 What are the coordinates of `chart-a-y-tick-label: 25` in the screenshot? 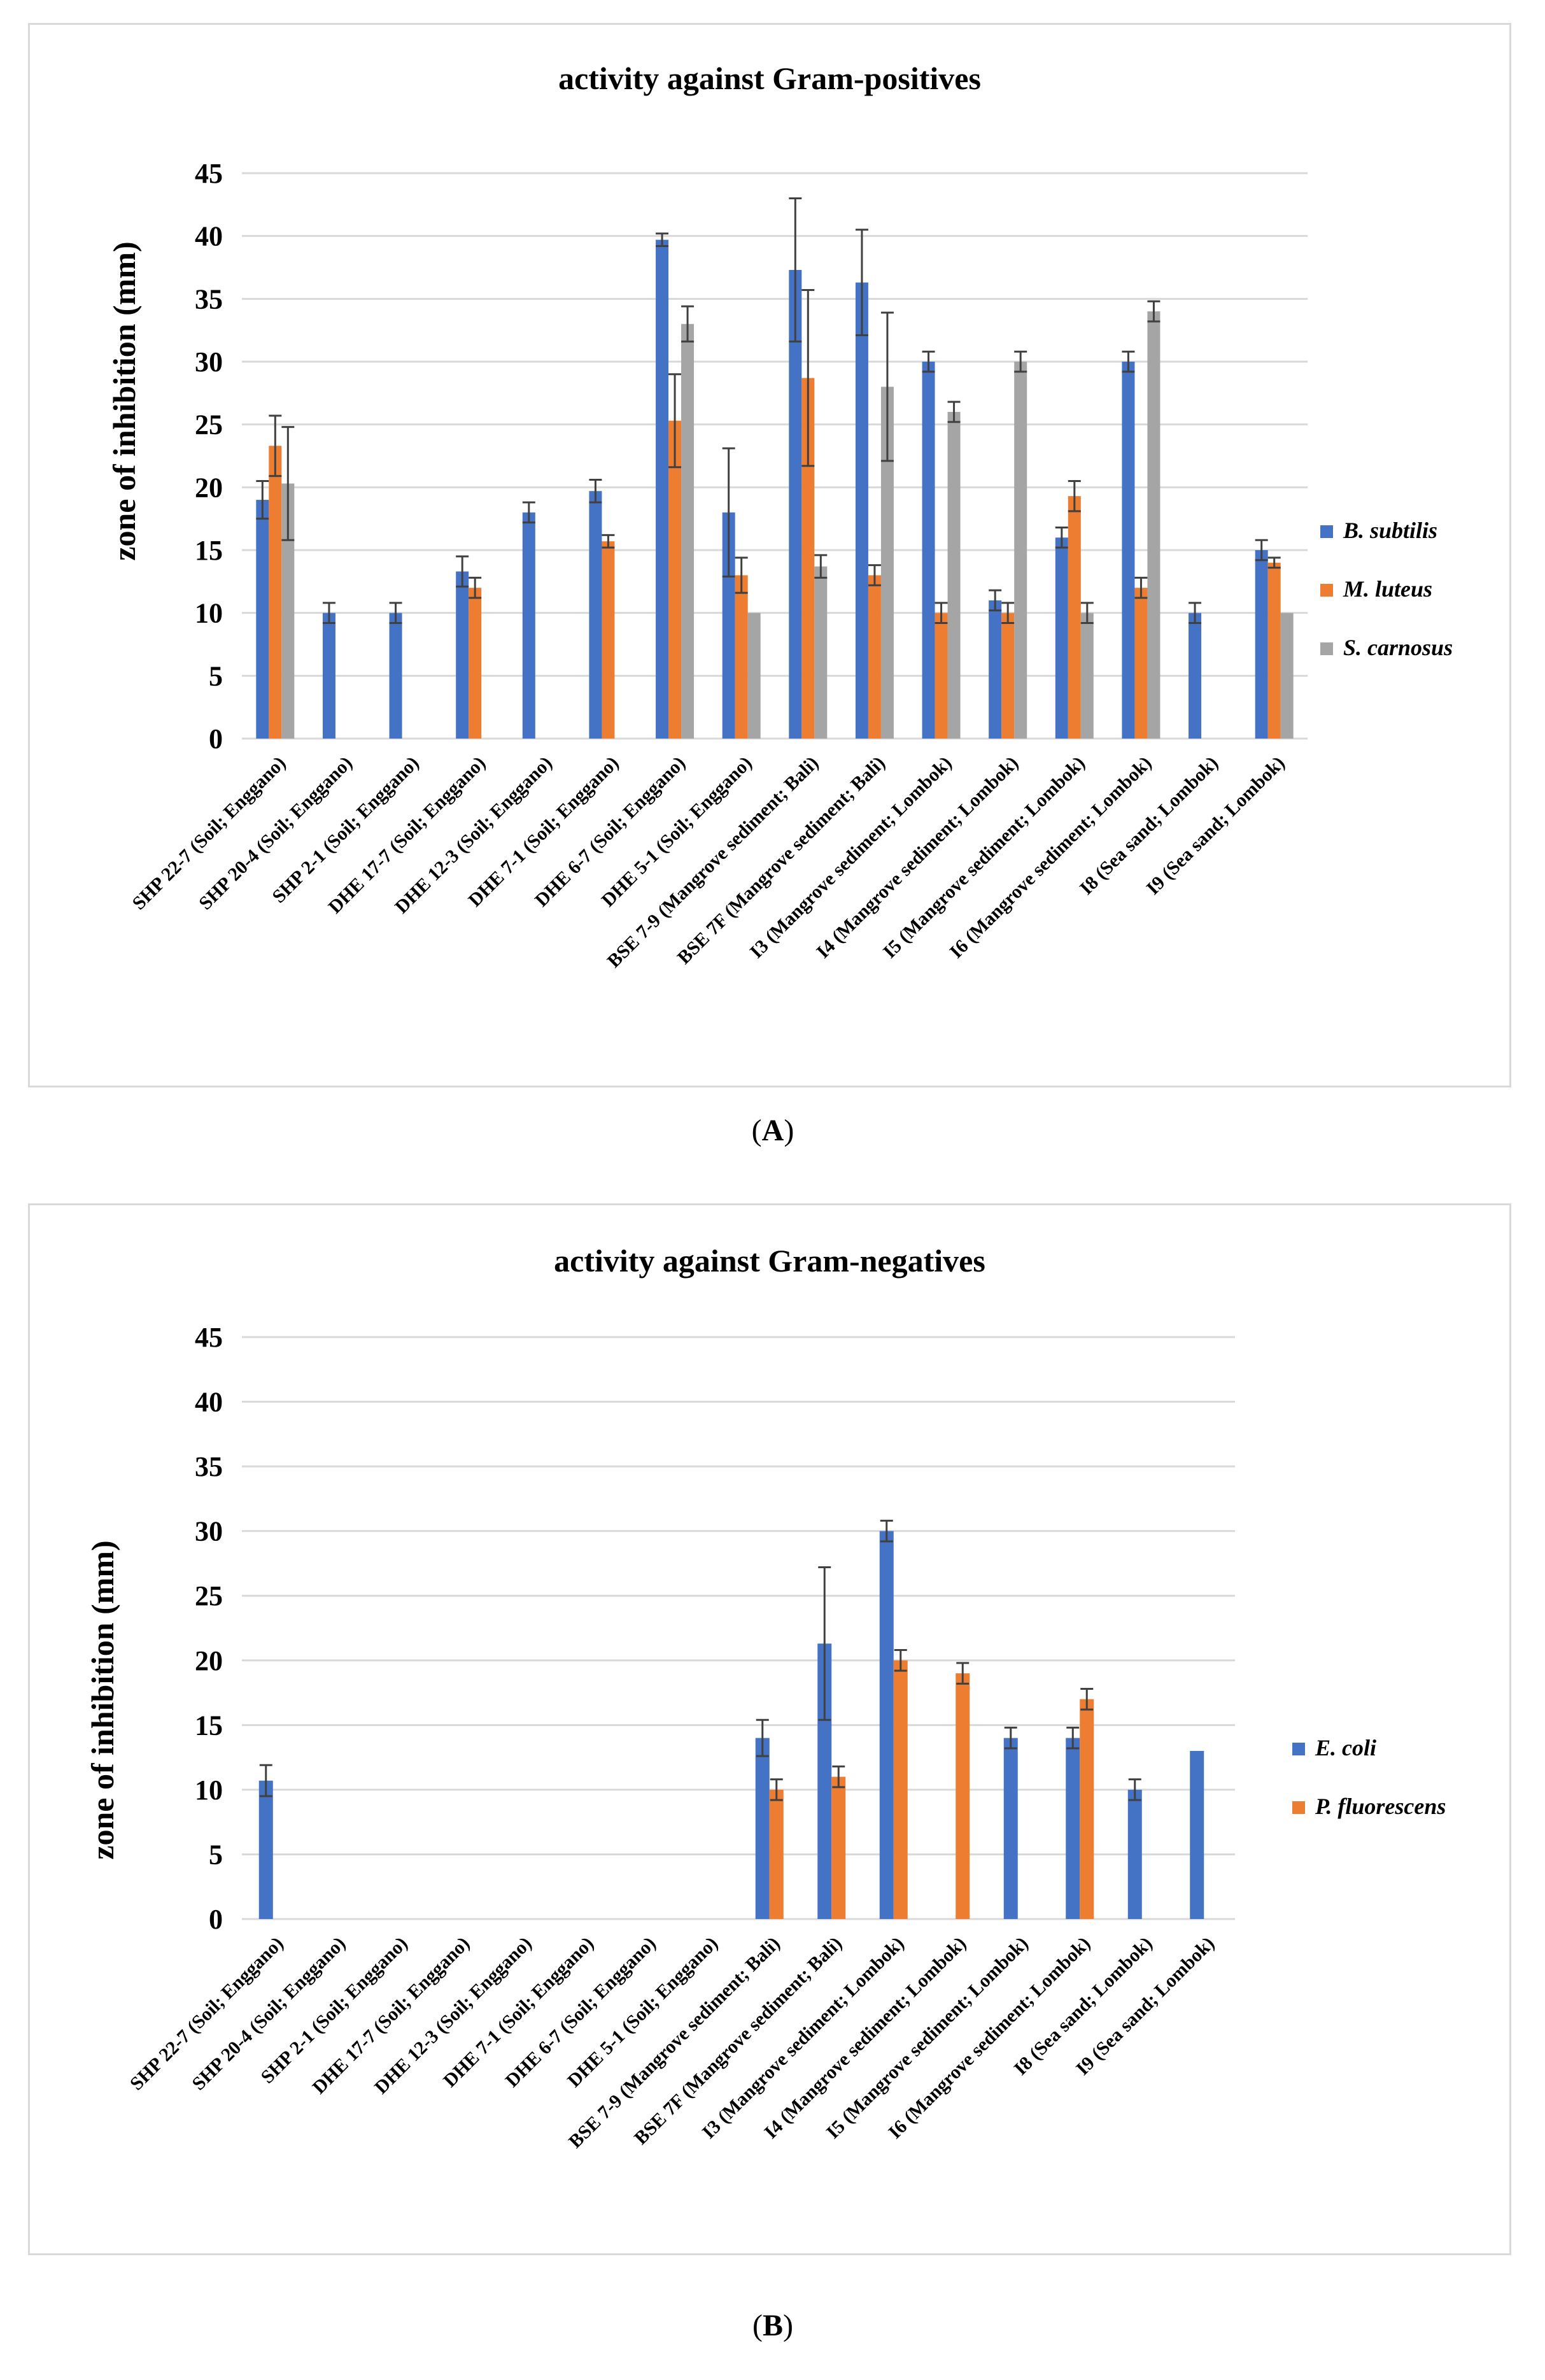 It's located at (209, 425).